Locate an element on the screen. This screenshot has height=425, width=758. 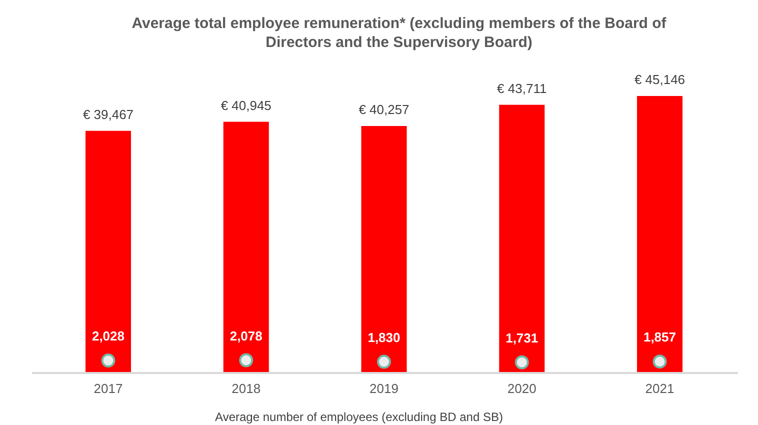
x-tick-label: 2020 is located at coordinates (521, 388).